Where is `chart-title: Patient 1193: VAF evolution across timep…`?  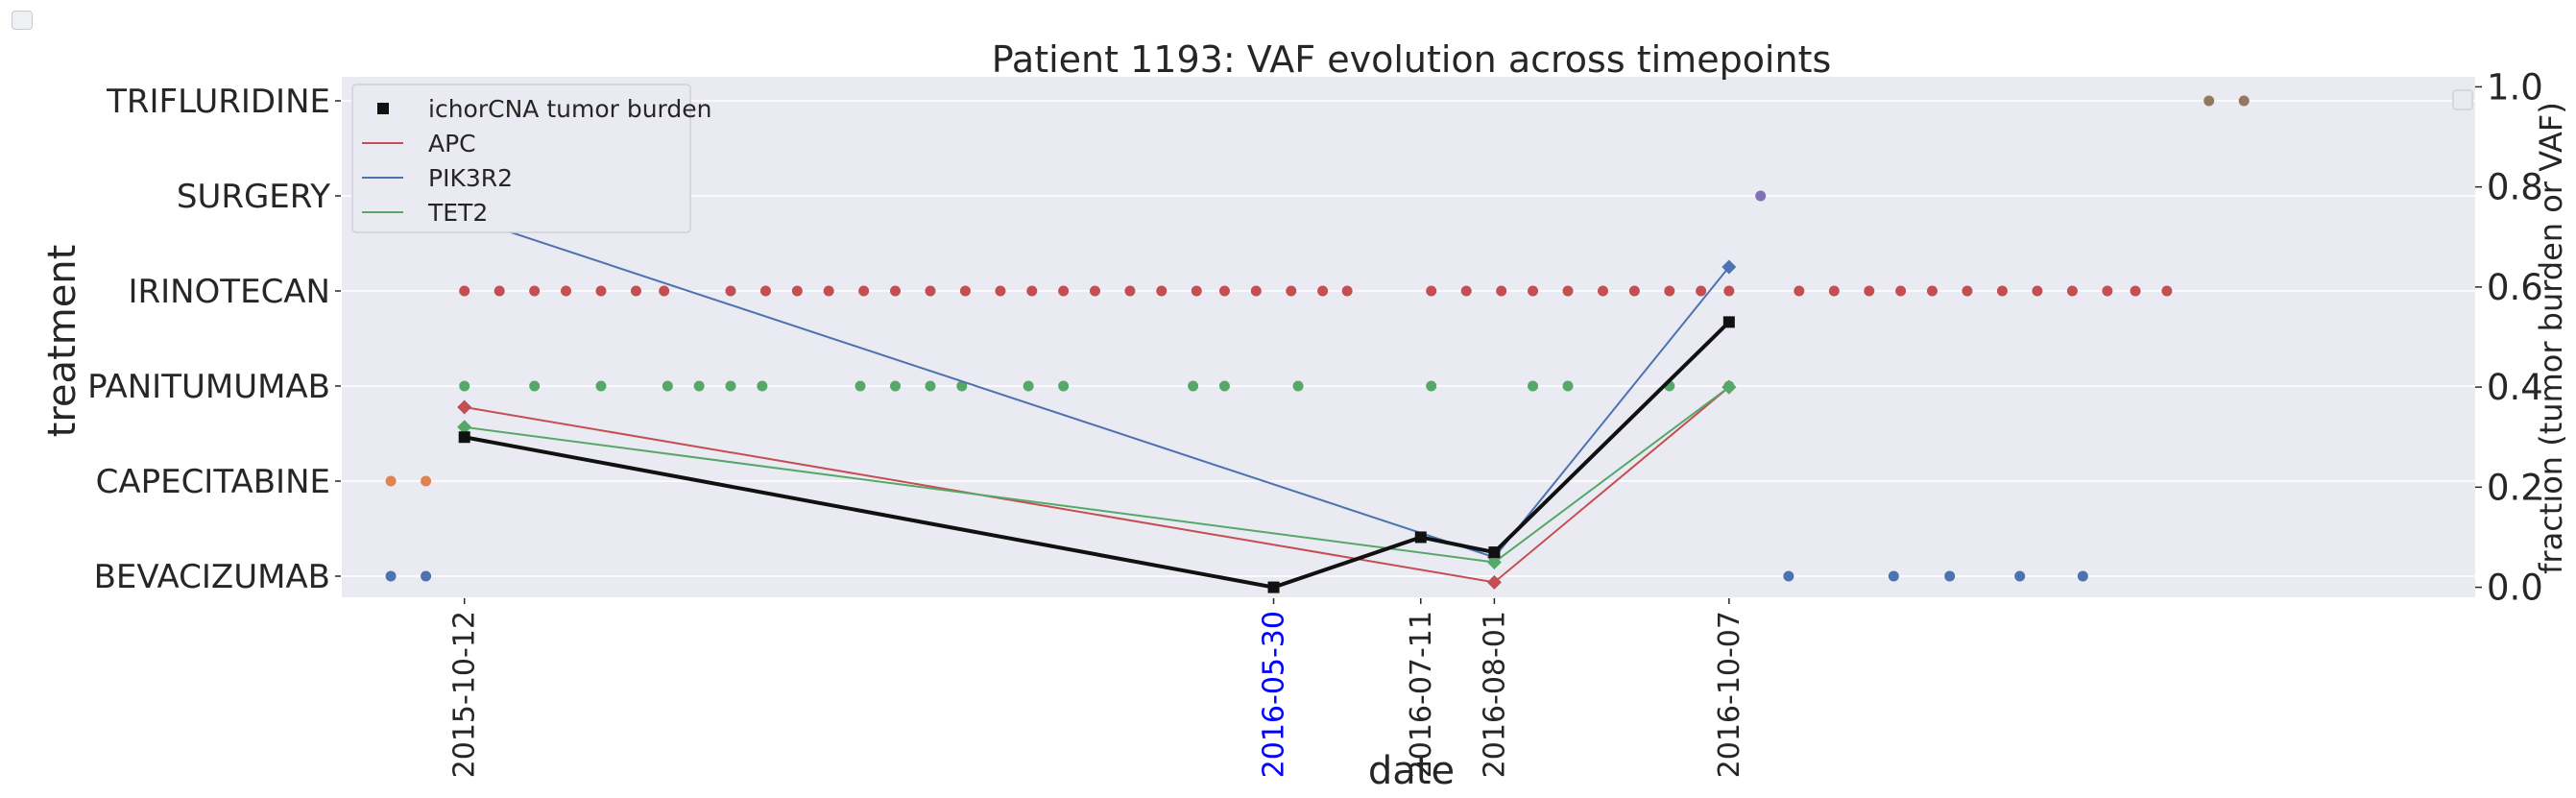 chart-title: Patient 1193: VAF evolution across timep… is located at coordinates (1412, 59).